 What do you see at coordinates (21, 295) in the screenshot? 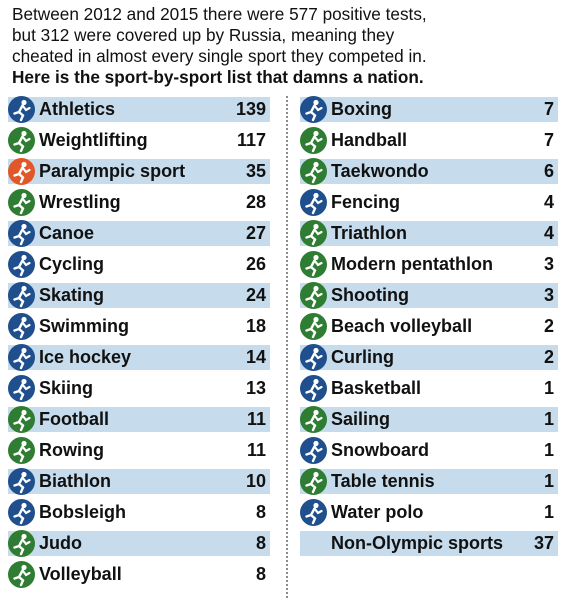
I see `skating-icon` at bounding box center [21, 295].